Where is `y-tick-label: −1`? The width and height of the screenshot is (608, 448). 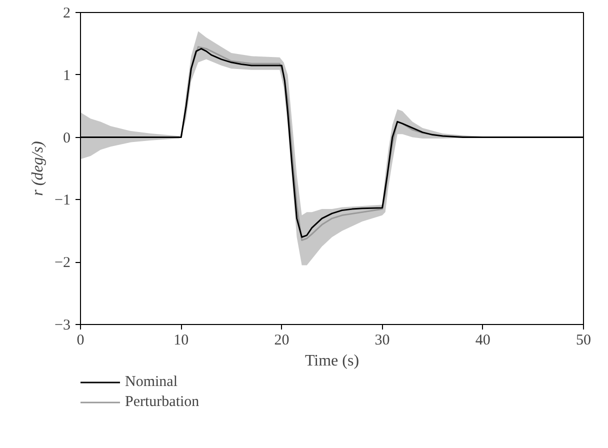 y-tick-label: −1 is located at coordinates (62, 200).